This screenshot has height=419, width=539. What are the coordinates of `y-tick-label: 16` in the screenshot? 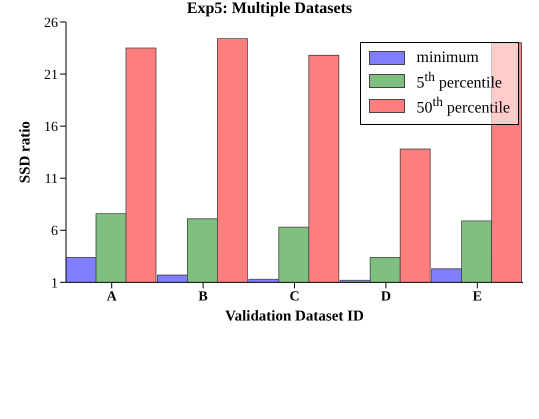 It's located at (51, 128).